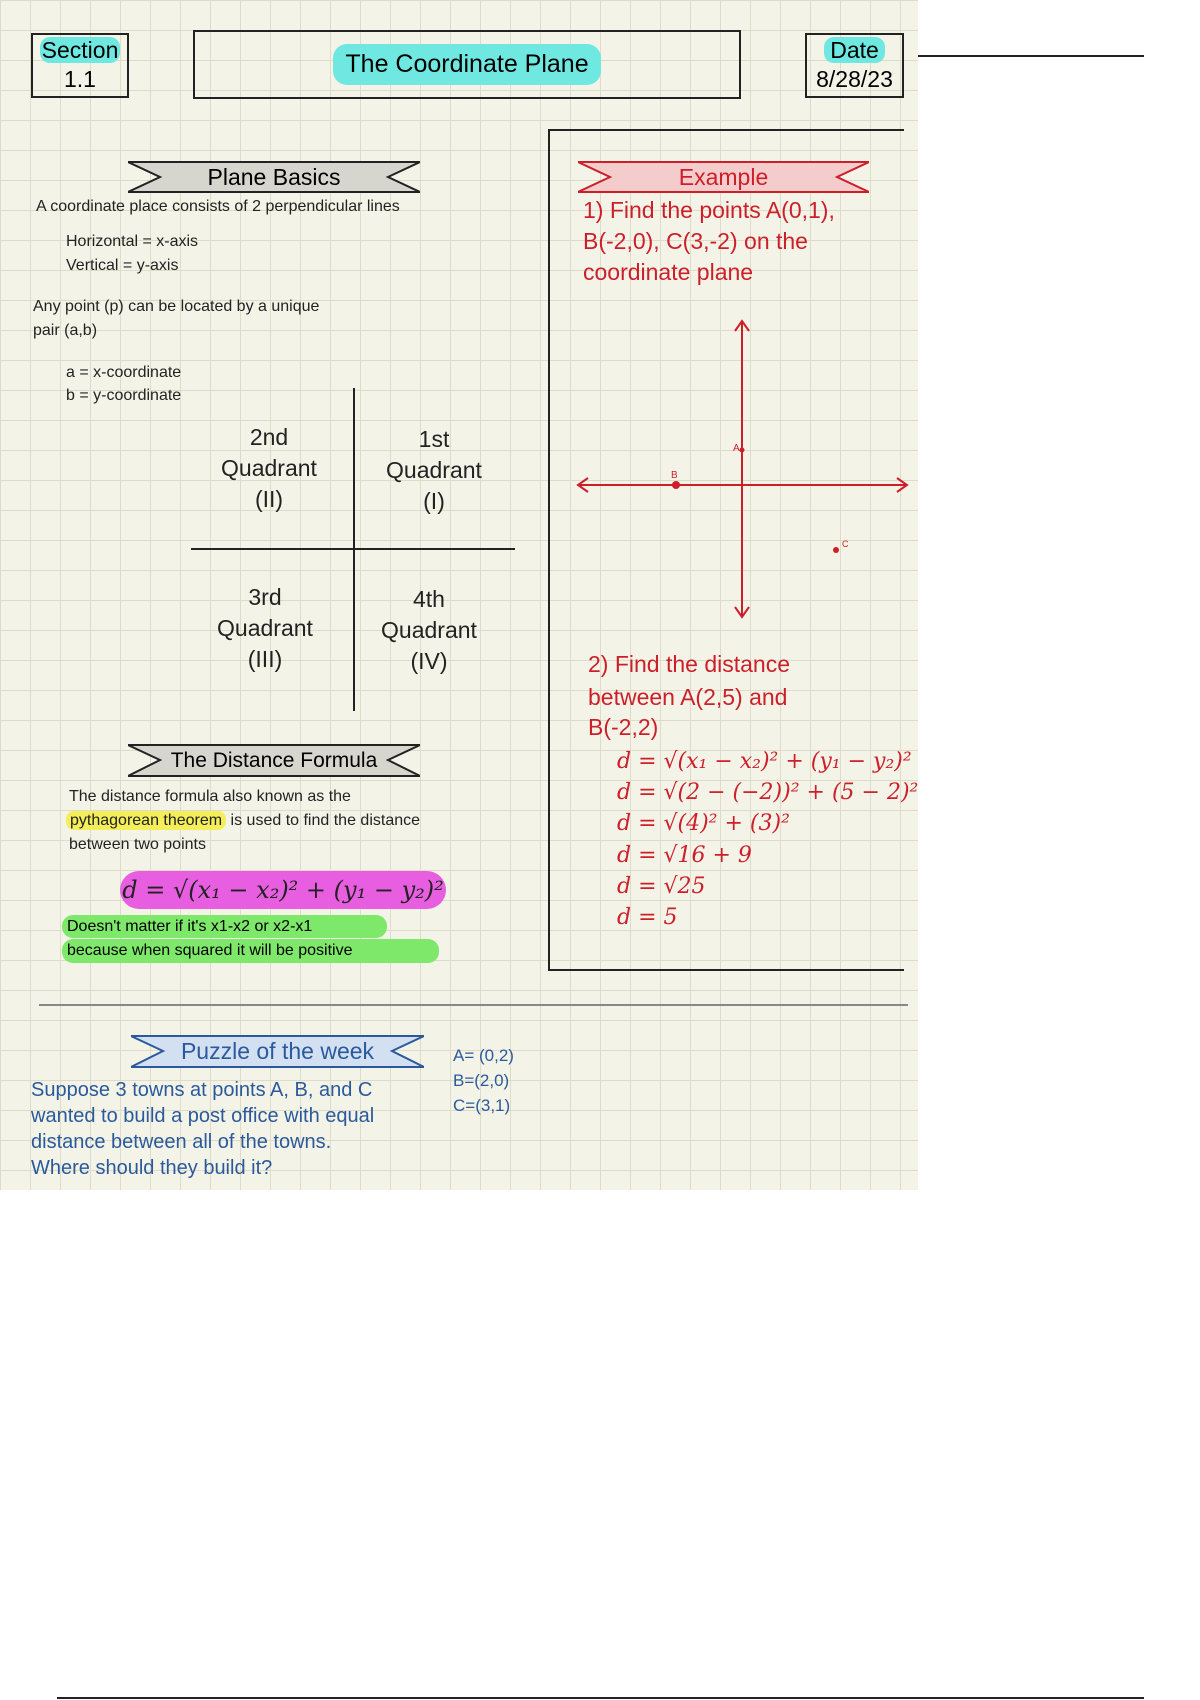 The image size is (1200, 1700). Describe the element at coordinates (1031, 56) in the screenshot. I see `name-line` at that location.